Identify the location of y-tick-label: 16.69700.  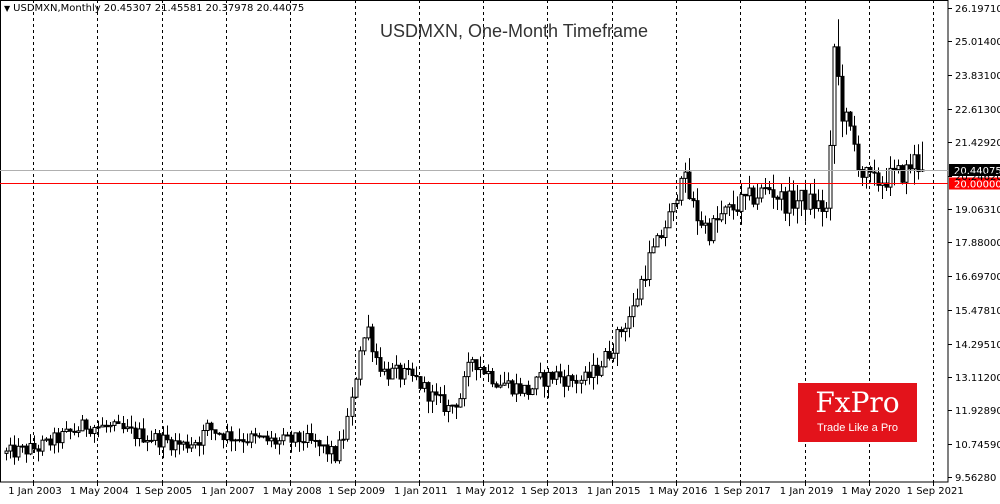
(977, 277).